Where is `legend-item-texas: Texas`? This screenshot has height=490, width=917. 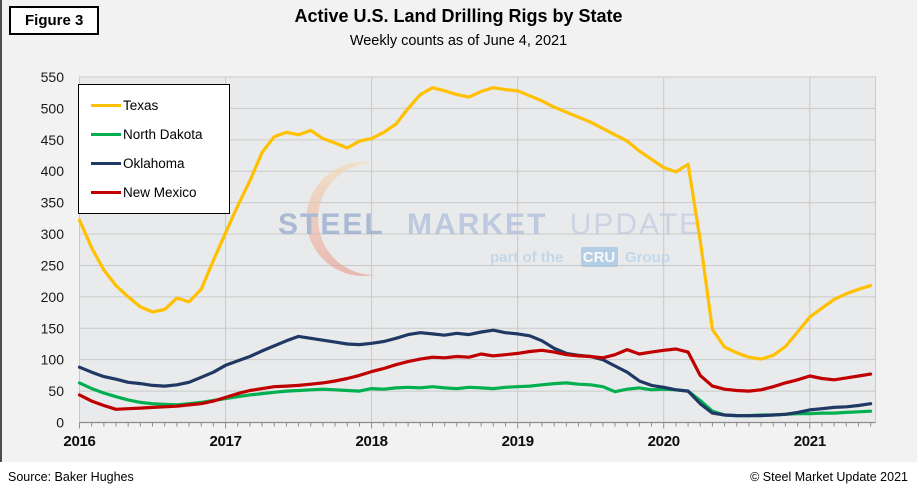
legend-item-texas: Texas is located at coordinates (155, 105).